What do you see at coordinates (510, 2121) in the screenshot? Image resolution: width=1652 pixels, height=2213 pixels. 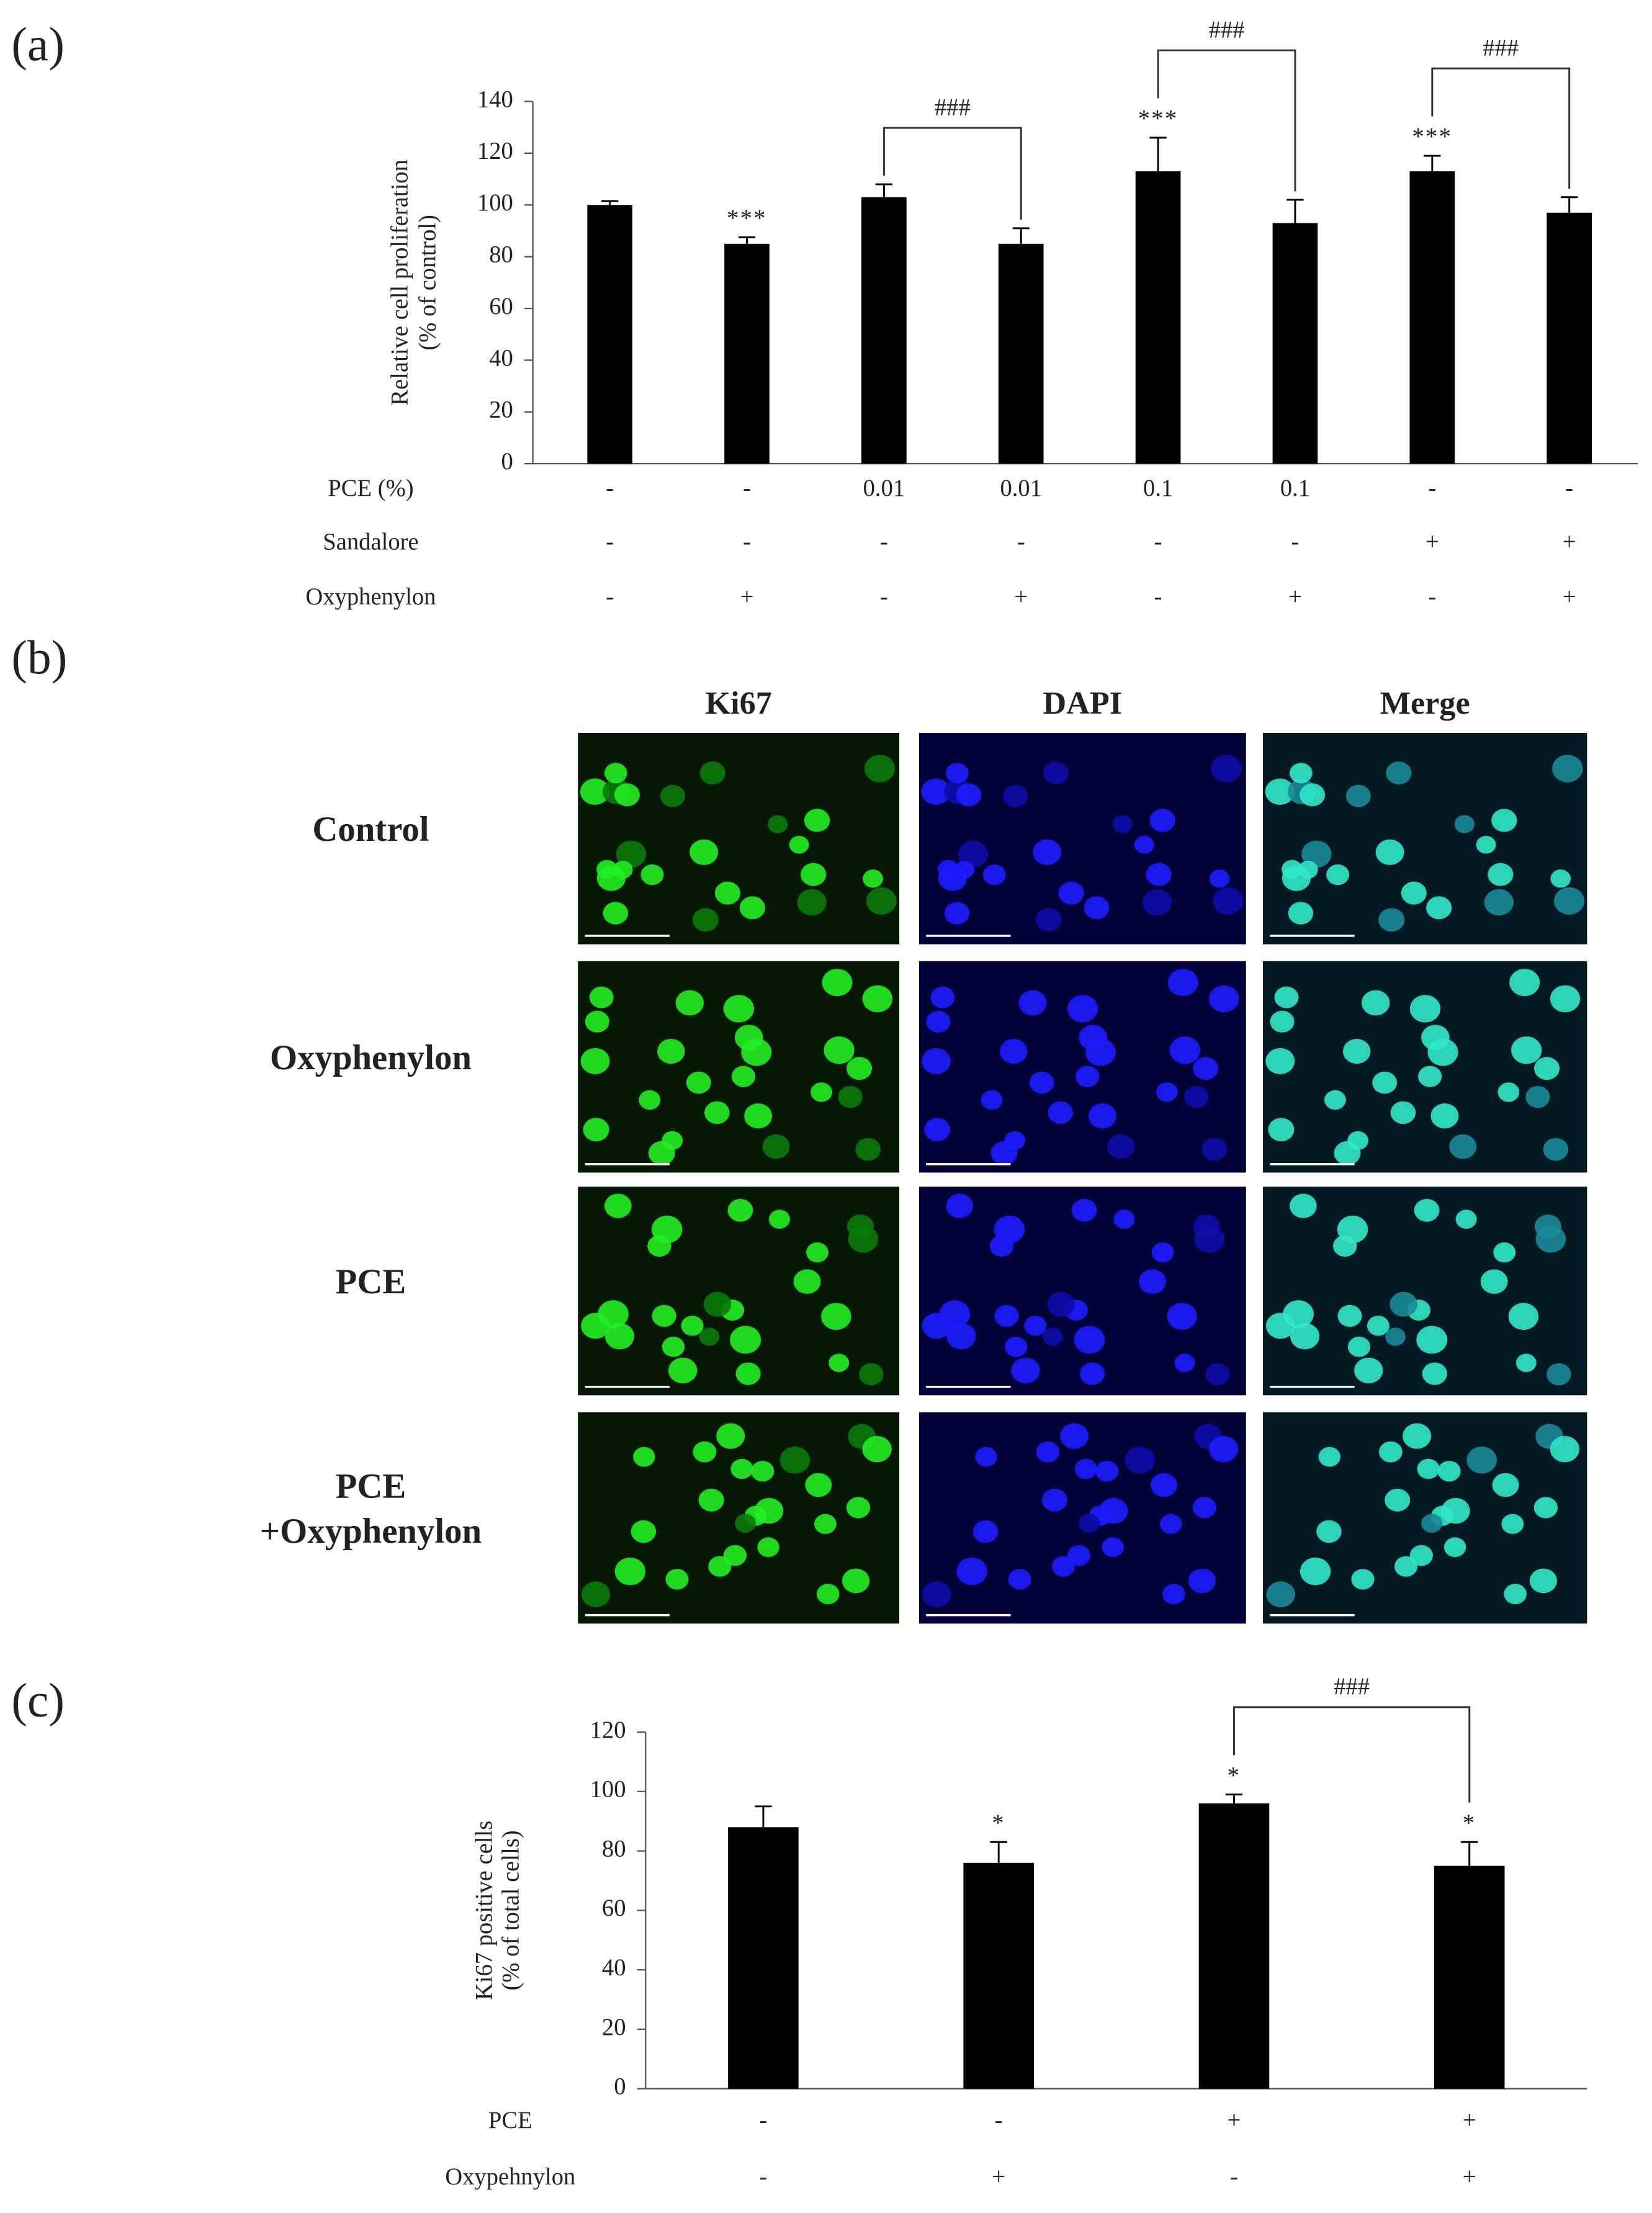 I see `condition-label: PCE` at bounding box center [510, 2121].